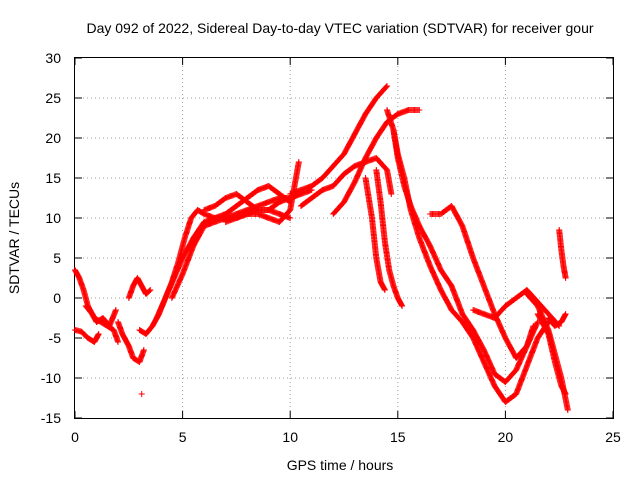 The image size is (640, 480). I want to click on series-sat-k, so click(339, 140).